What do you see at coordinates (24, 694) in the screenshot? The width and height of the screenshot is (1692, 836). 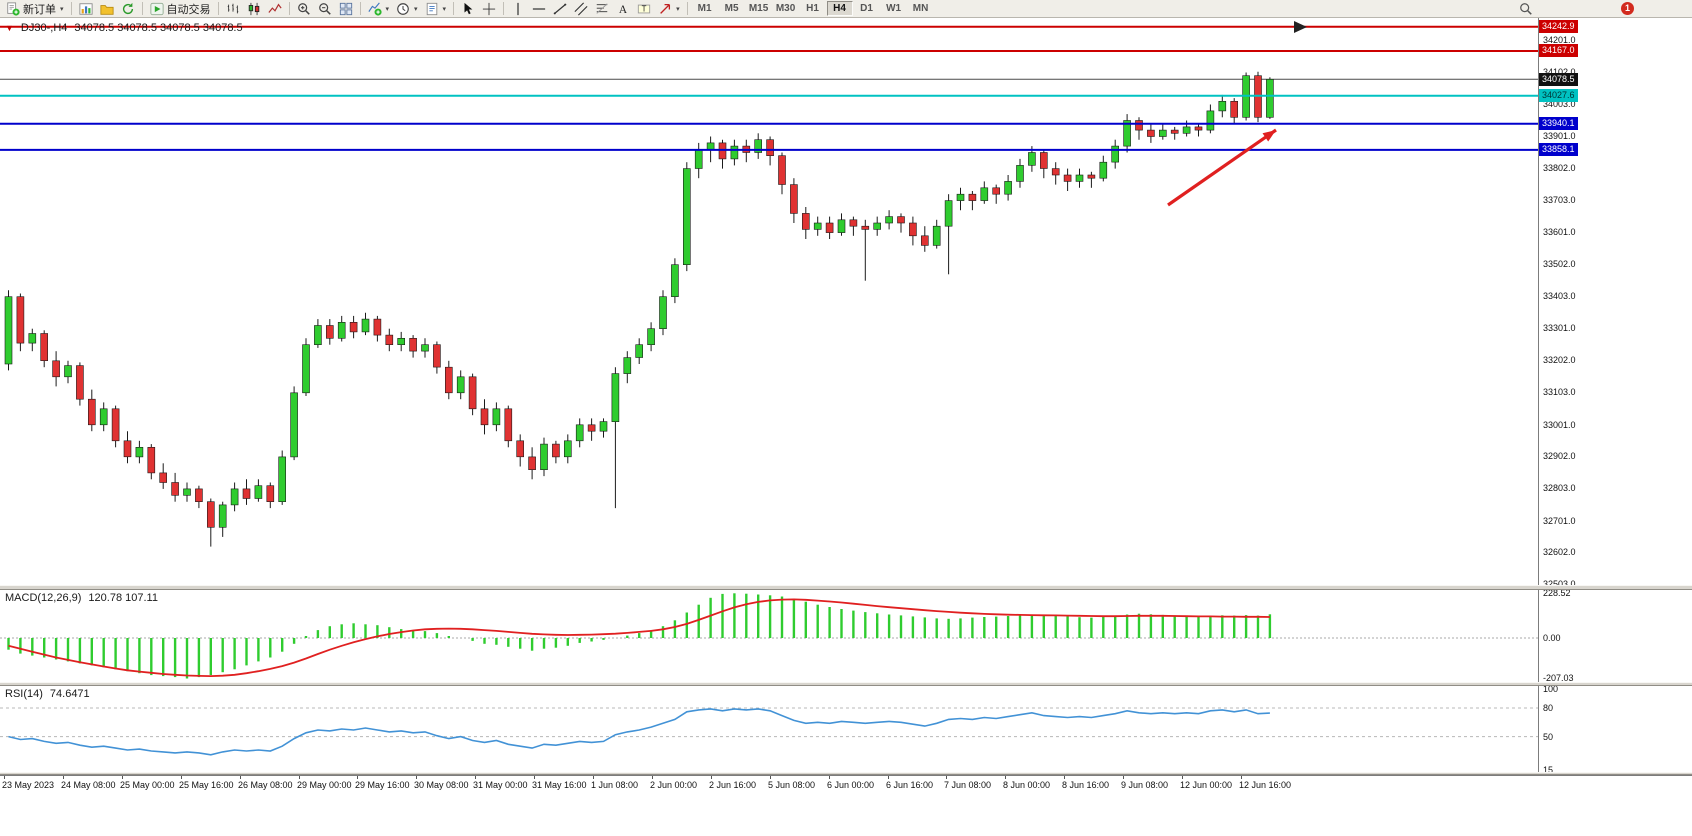 I see `rsi-name: RSI(14)` at bounding box center [24, 694].